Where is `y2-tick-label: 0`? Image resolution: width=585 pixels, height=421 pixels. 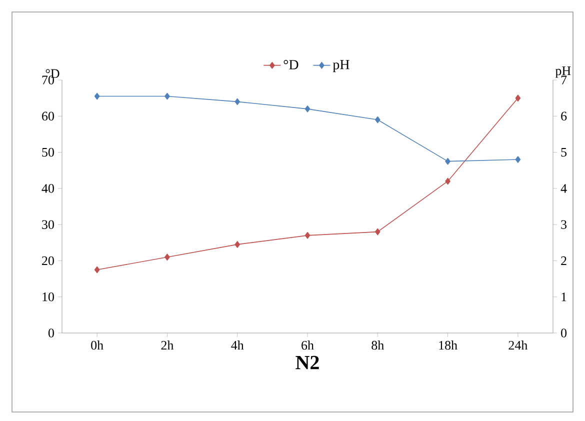 y2-tick-label: 0 is located at coordinates (564, 333).